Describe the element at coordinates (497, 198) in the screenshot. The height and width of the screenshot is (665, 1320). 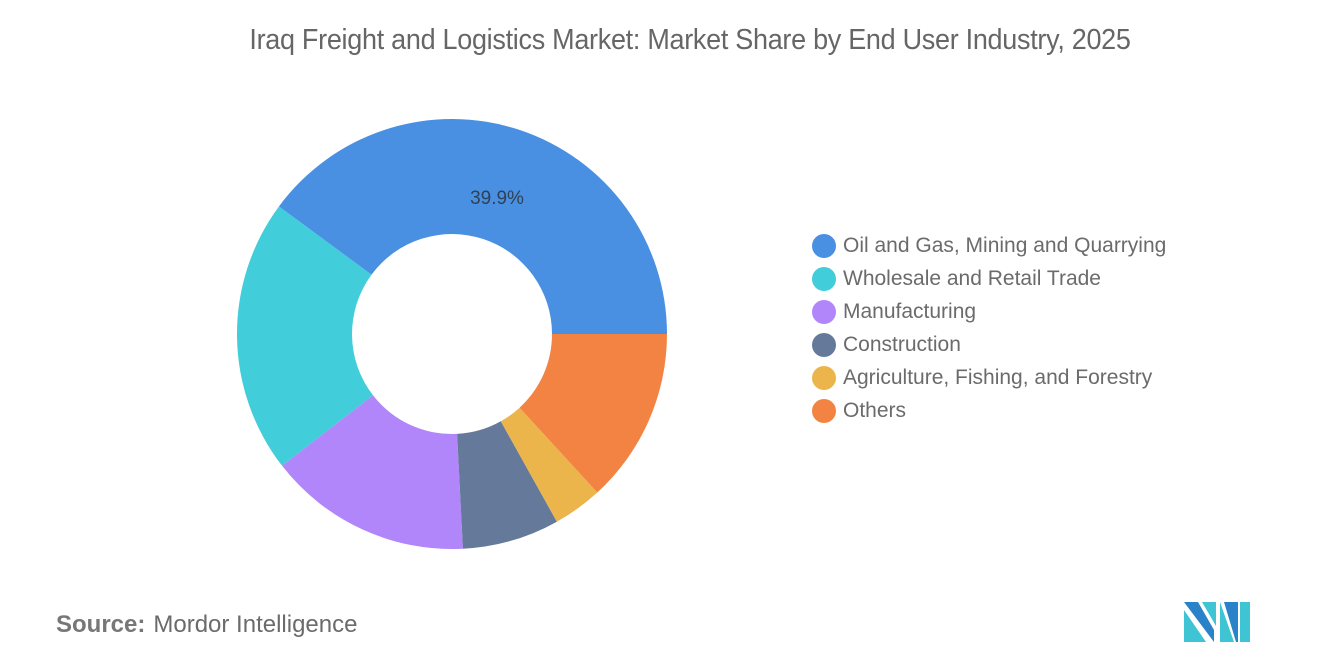
I see `data-label-oil-gas: 39.9%` at that location.